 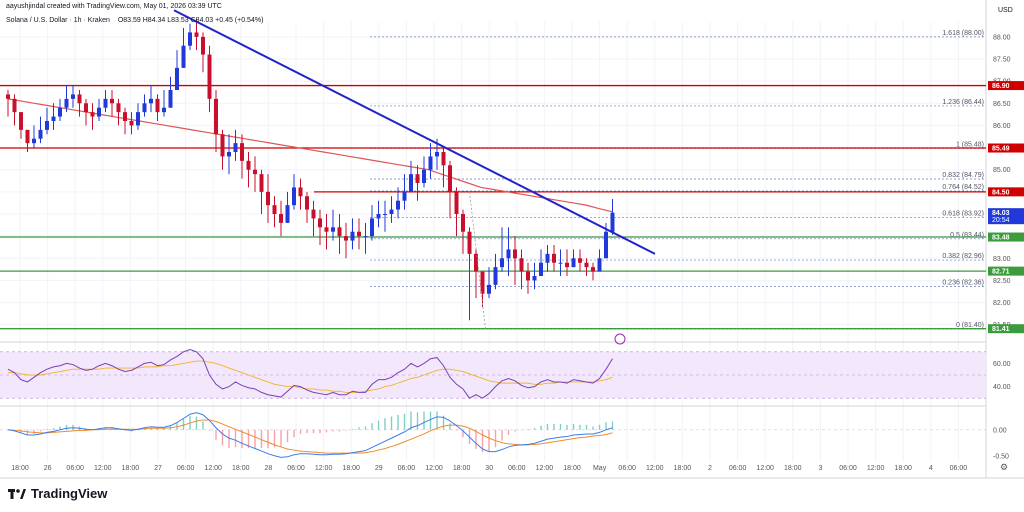 I want to click on macd-line, so click(x=310, y=435).